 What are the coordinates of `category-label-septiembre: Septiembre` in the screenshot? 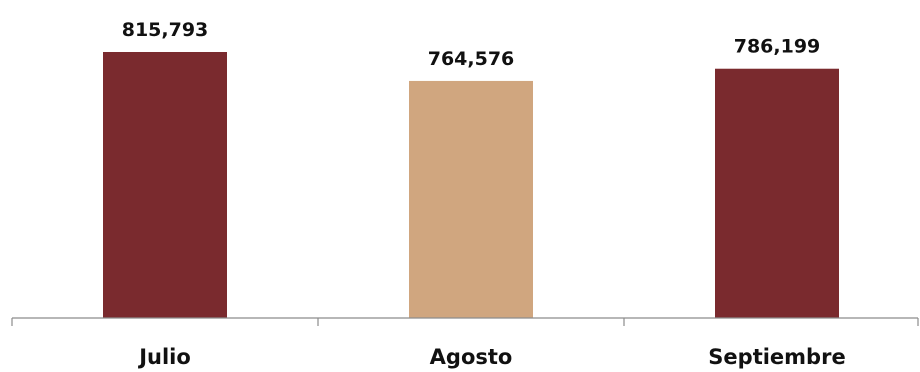 It's located at (776, 357).